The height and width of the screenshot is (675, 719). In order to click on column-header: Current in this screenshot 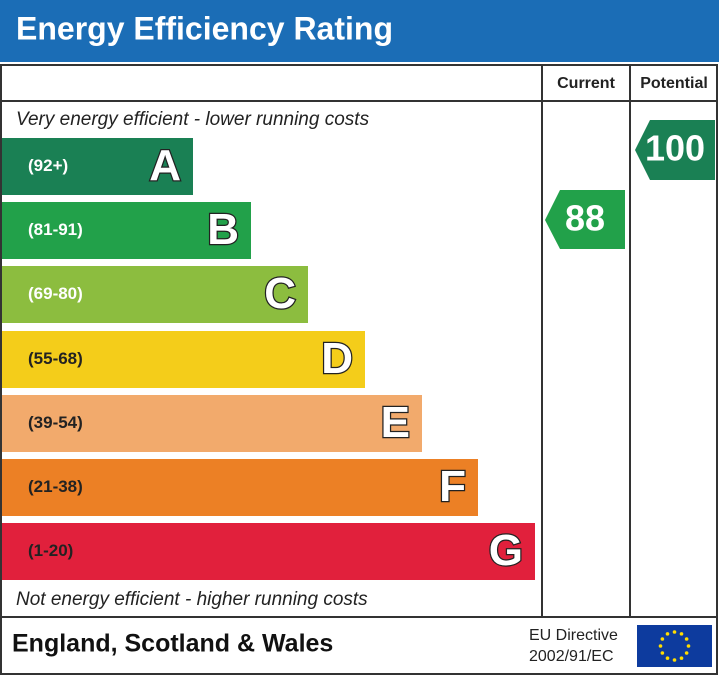, I will do `click(586, 83)`.